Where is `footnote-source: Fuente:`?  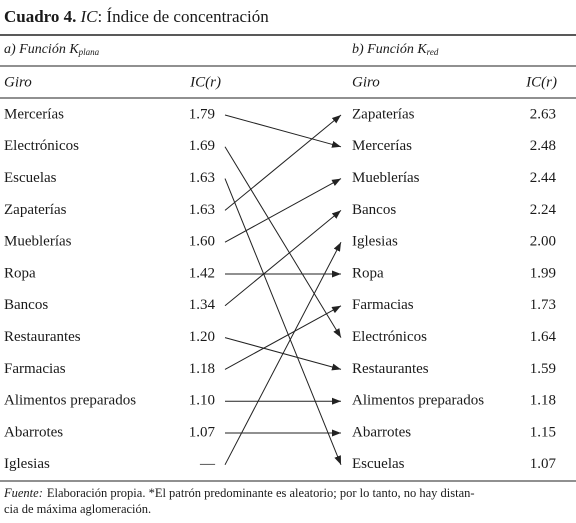 footnote-source: Fuente: is located at coordinates (23, 493).